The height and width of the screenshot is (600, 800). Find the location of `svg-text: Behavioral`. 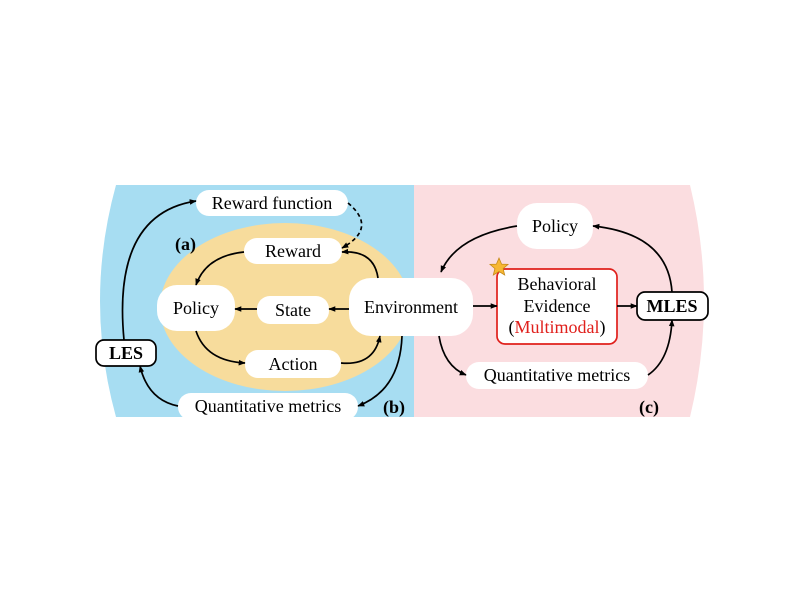

svg-text: Behavioral is located at coordinates (557, 284).